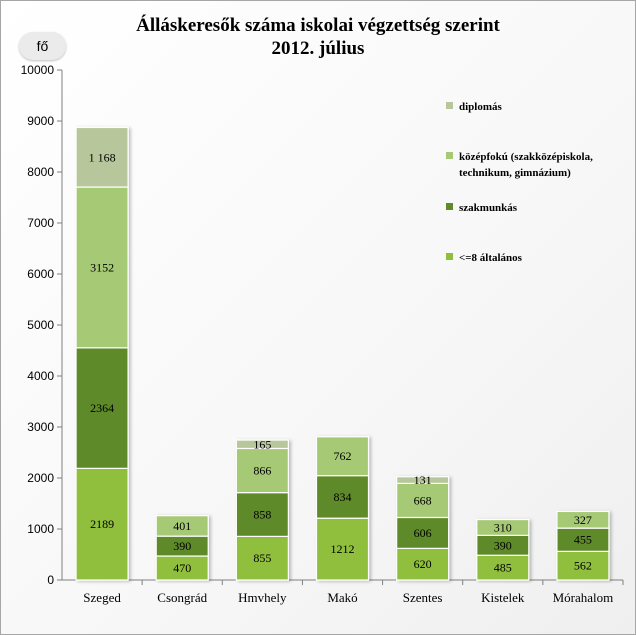 Image resolution: width=636 pixels, height=635 pixels. Describe the element at coordinates (40, 172) in the screenshot. I see `y-tick-label: 8000` at that location.